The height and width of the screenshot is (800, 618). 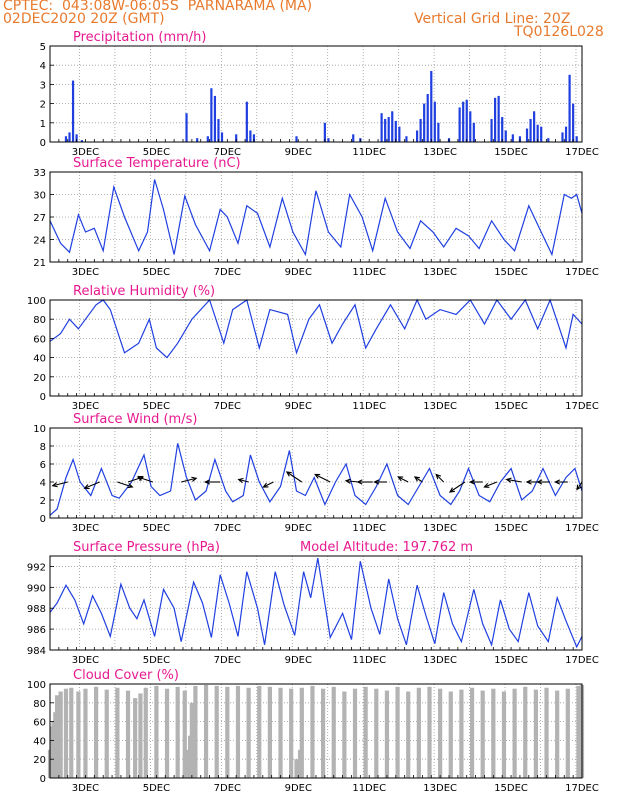 What do you see at coordinates (582, 406) in the screenshot?
I see `rh-xtick-label: 17DEC` at bounding box center [582, 406].